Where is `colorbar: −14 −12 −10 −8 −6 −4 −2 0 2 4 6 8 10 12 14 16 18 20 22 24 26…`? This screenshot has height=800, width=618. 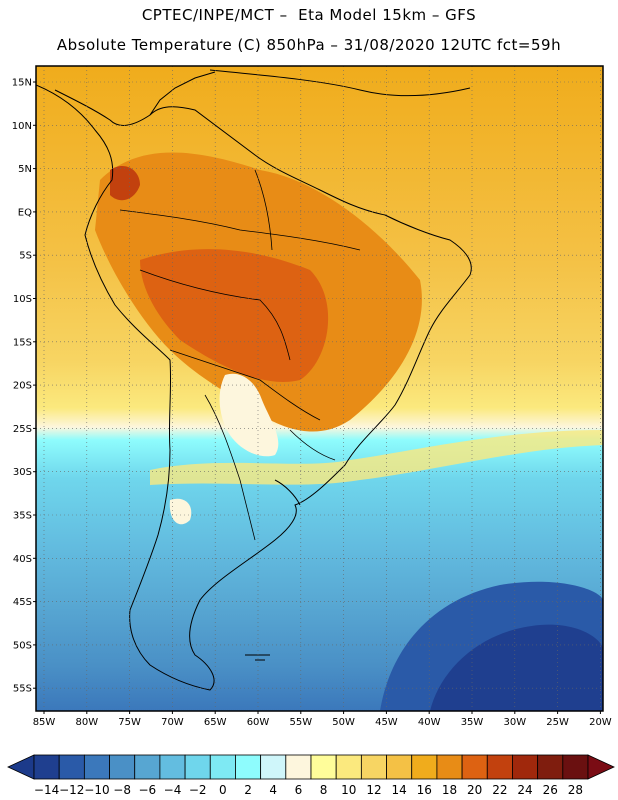 colorbar: −14 −12 −10 −8 −6 −4 −2 0 2 4 6 8 10 12 14 16 18 20 22 24 26… is located at coordinates (311, 775).